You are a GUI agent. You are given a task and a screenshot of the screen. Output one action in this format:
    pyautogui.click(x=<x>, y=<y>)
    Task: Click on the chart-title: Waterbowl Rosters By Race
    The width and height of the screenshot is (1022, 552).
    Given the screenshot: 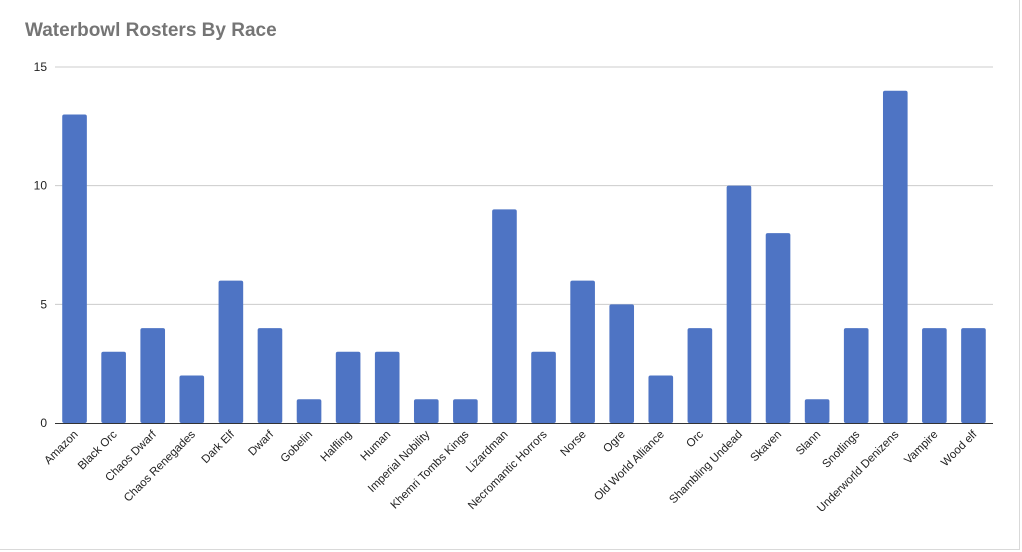 What is the action you would take?
    pyautogui.click(x=151, y=30)
    